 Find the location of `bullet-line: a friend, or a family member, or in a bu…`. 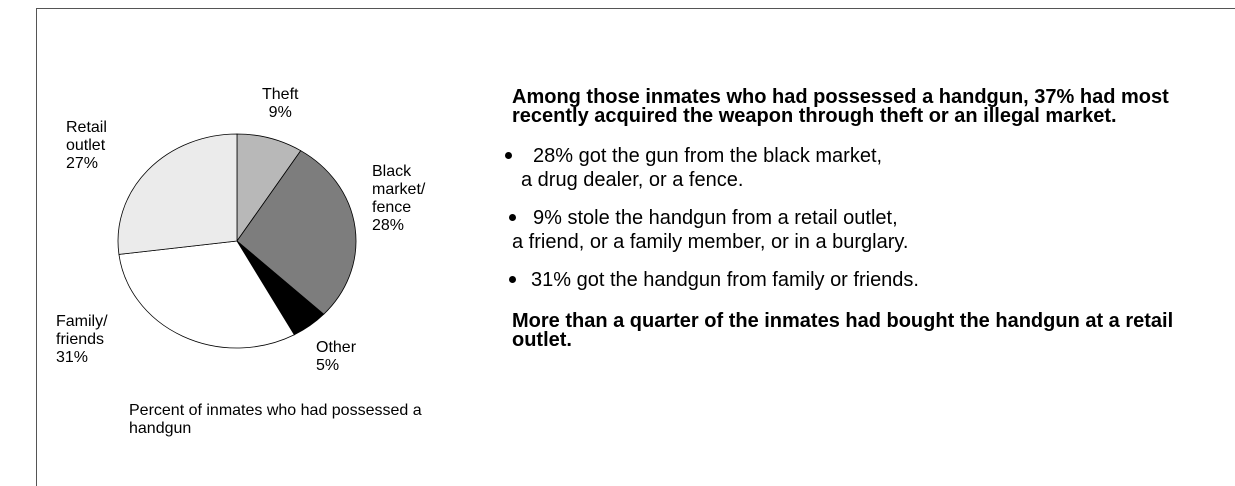

bullet-line: a friend, or a family member, or in a bu… is located at coordinates (862, 242).